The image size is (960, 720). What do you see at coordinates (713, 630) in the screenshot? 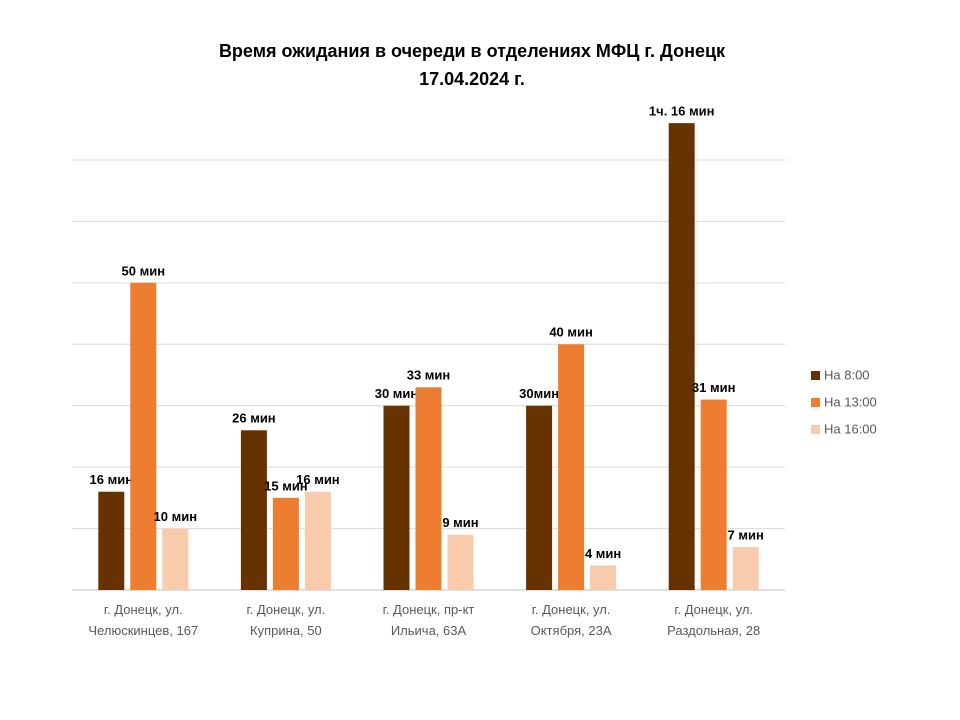
I see `x-tick-label-line: Раздольная, 28` at bounding box center [713, 630].